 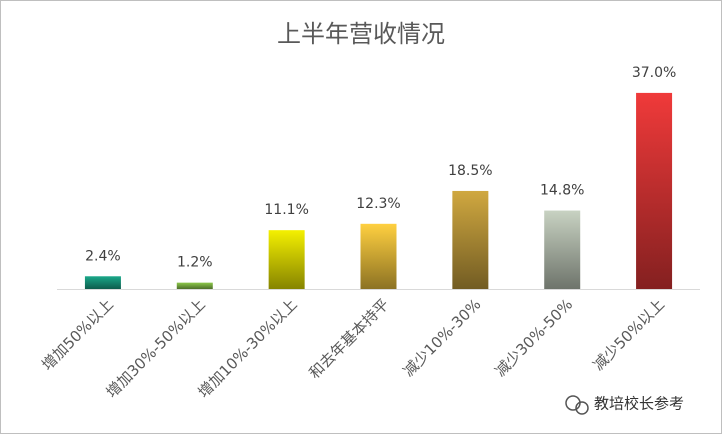 What do you see at coordinates (286, 210) in the screenshot?
I see `value-label: 11.1%` at bounding box center [286, 210].